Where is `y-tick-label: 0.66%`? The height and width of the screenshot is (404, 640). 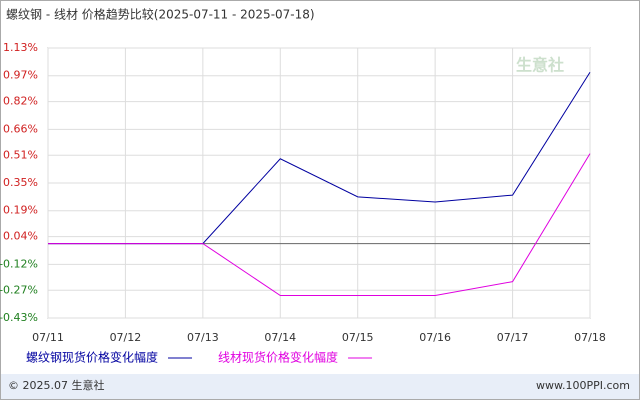
y-tick-label: 0.66% is located at coordinates (20, 128).